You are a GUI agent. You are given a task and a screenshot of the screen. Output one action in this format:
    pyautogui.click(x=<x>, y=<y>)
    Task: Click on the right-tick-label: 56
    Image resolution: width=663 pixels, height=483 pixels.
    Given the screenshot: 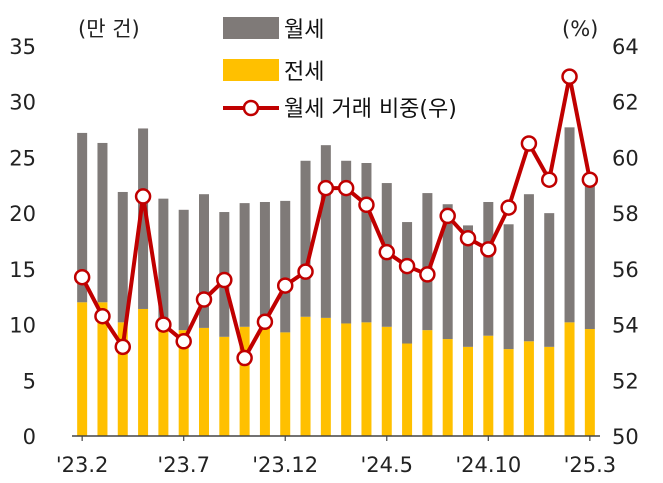 What is the action you would take?
    pyautogui.click(x=625, y=270)
    